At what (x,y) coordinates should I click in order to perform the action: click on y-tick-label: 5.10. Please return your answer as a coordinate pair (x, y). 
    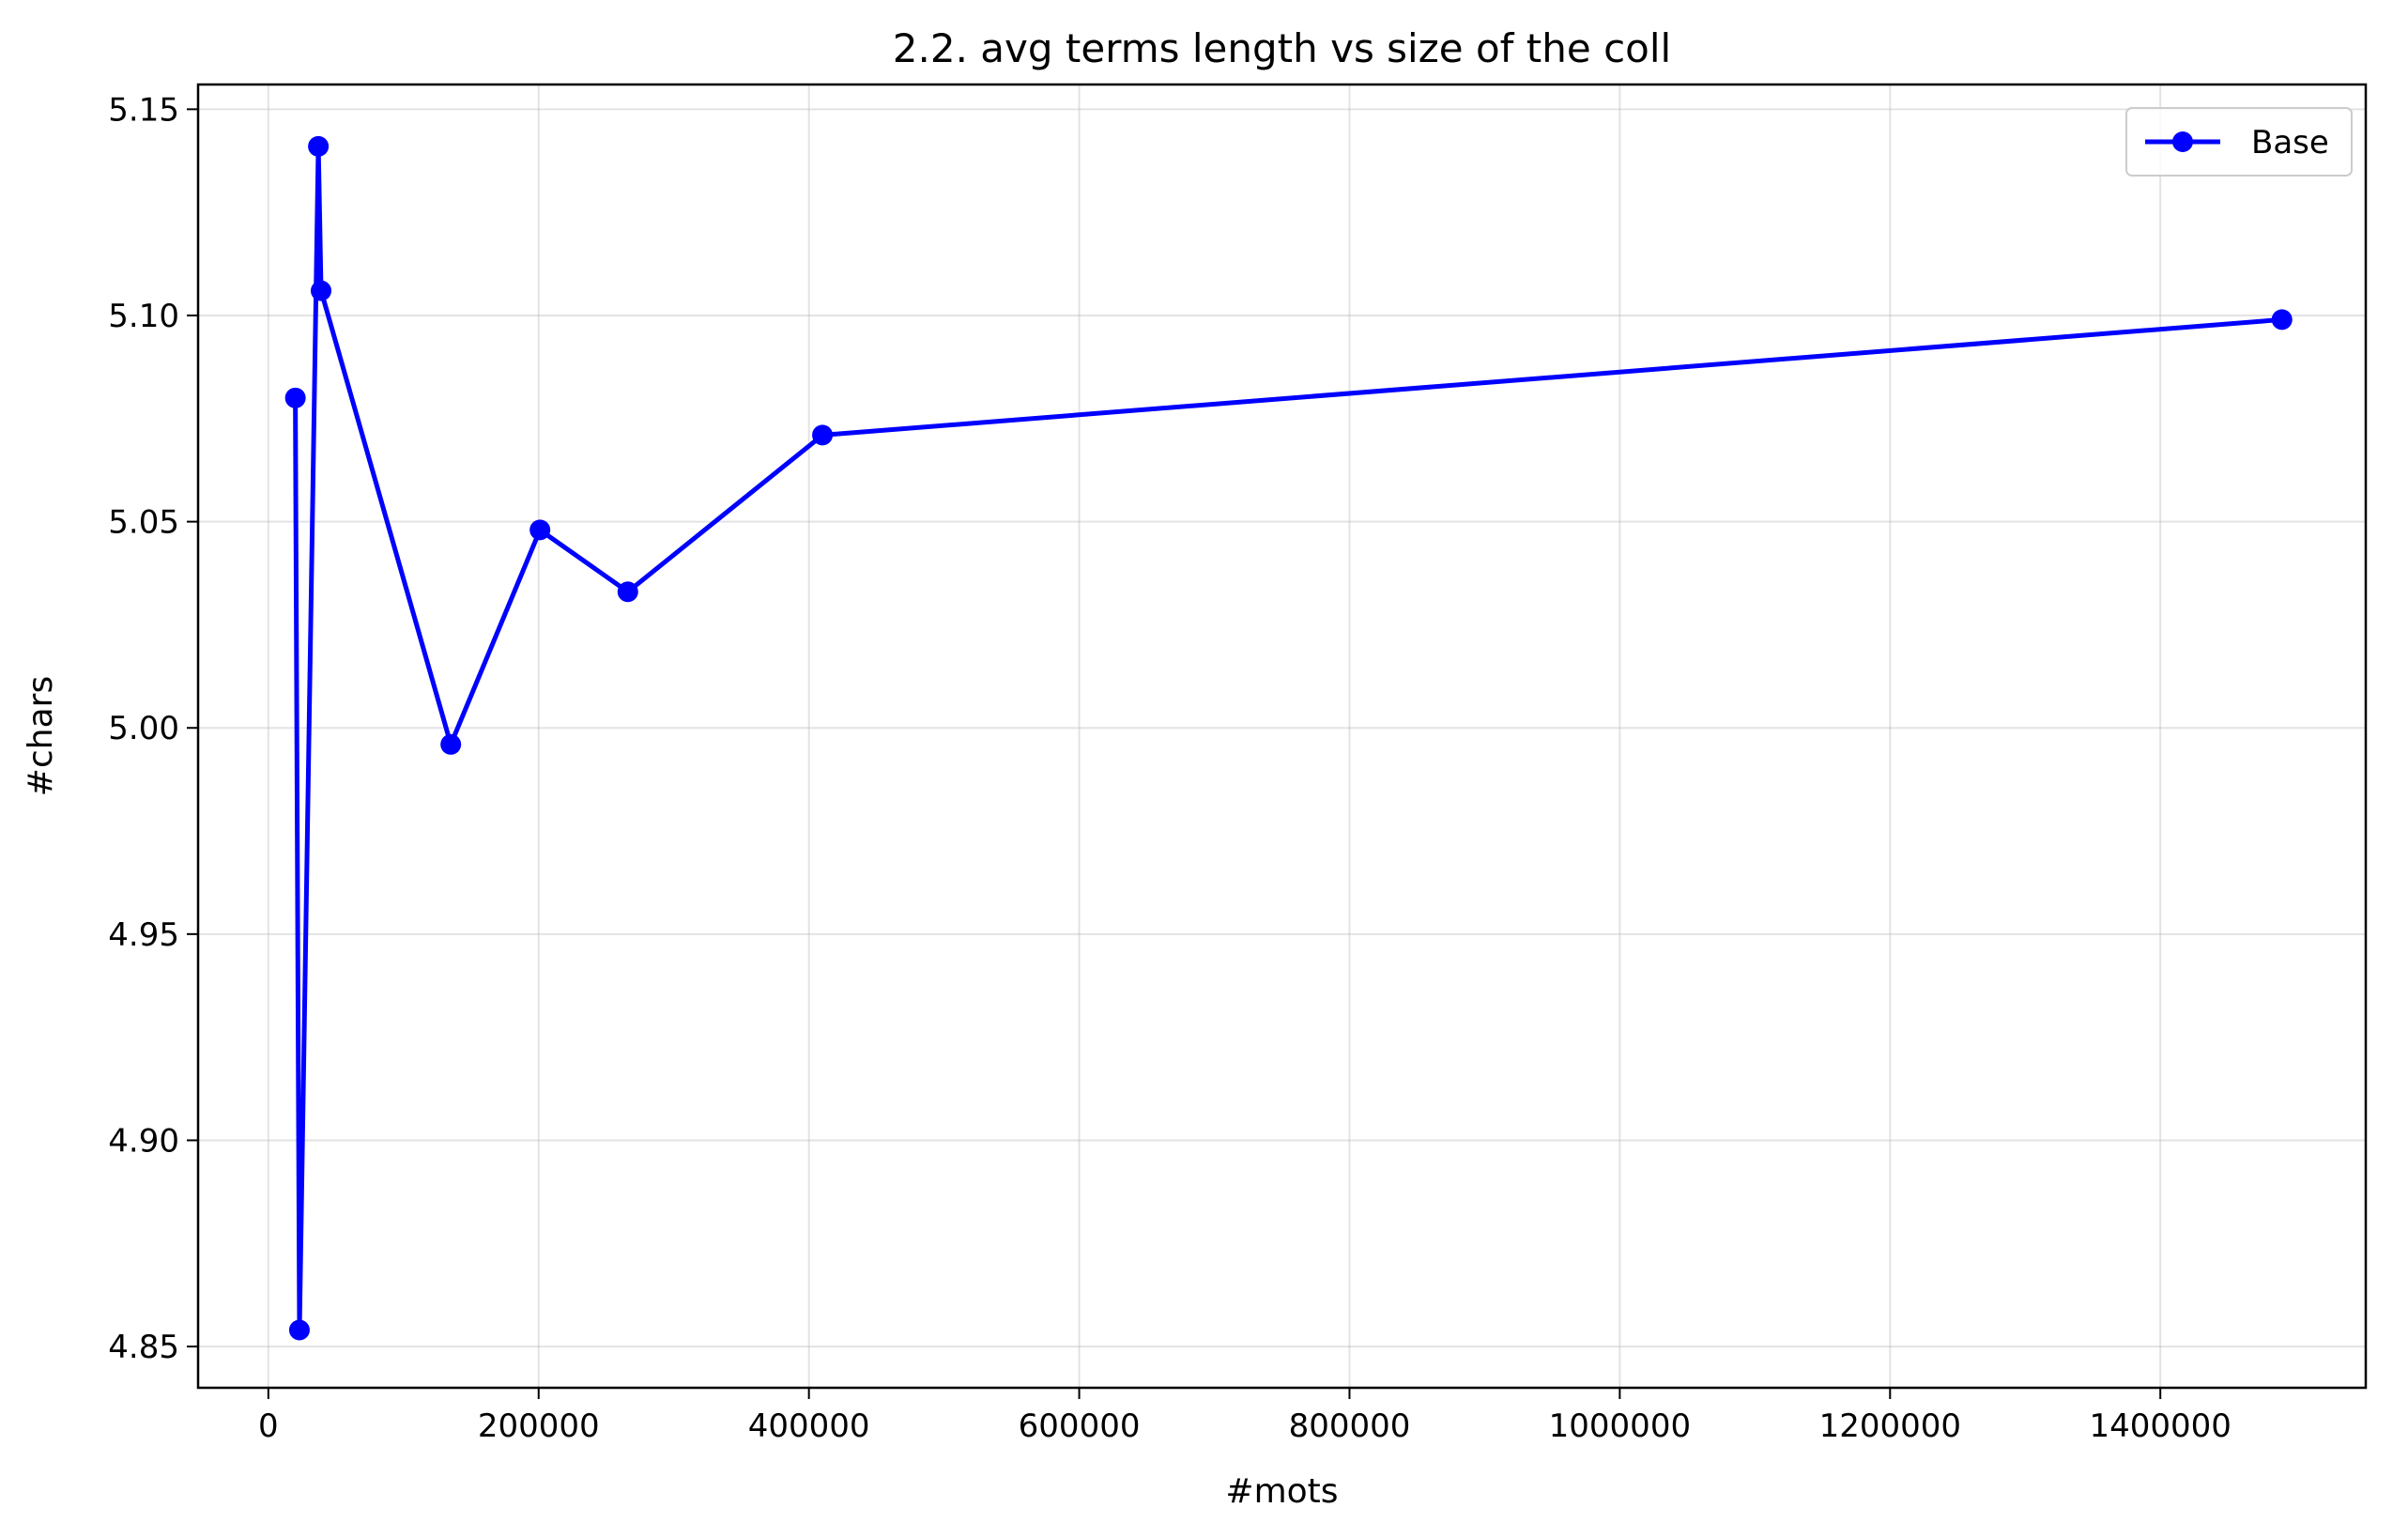
    Looking at the image, I should click on (143, 316).